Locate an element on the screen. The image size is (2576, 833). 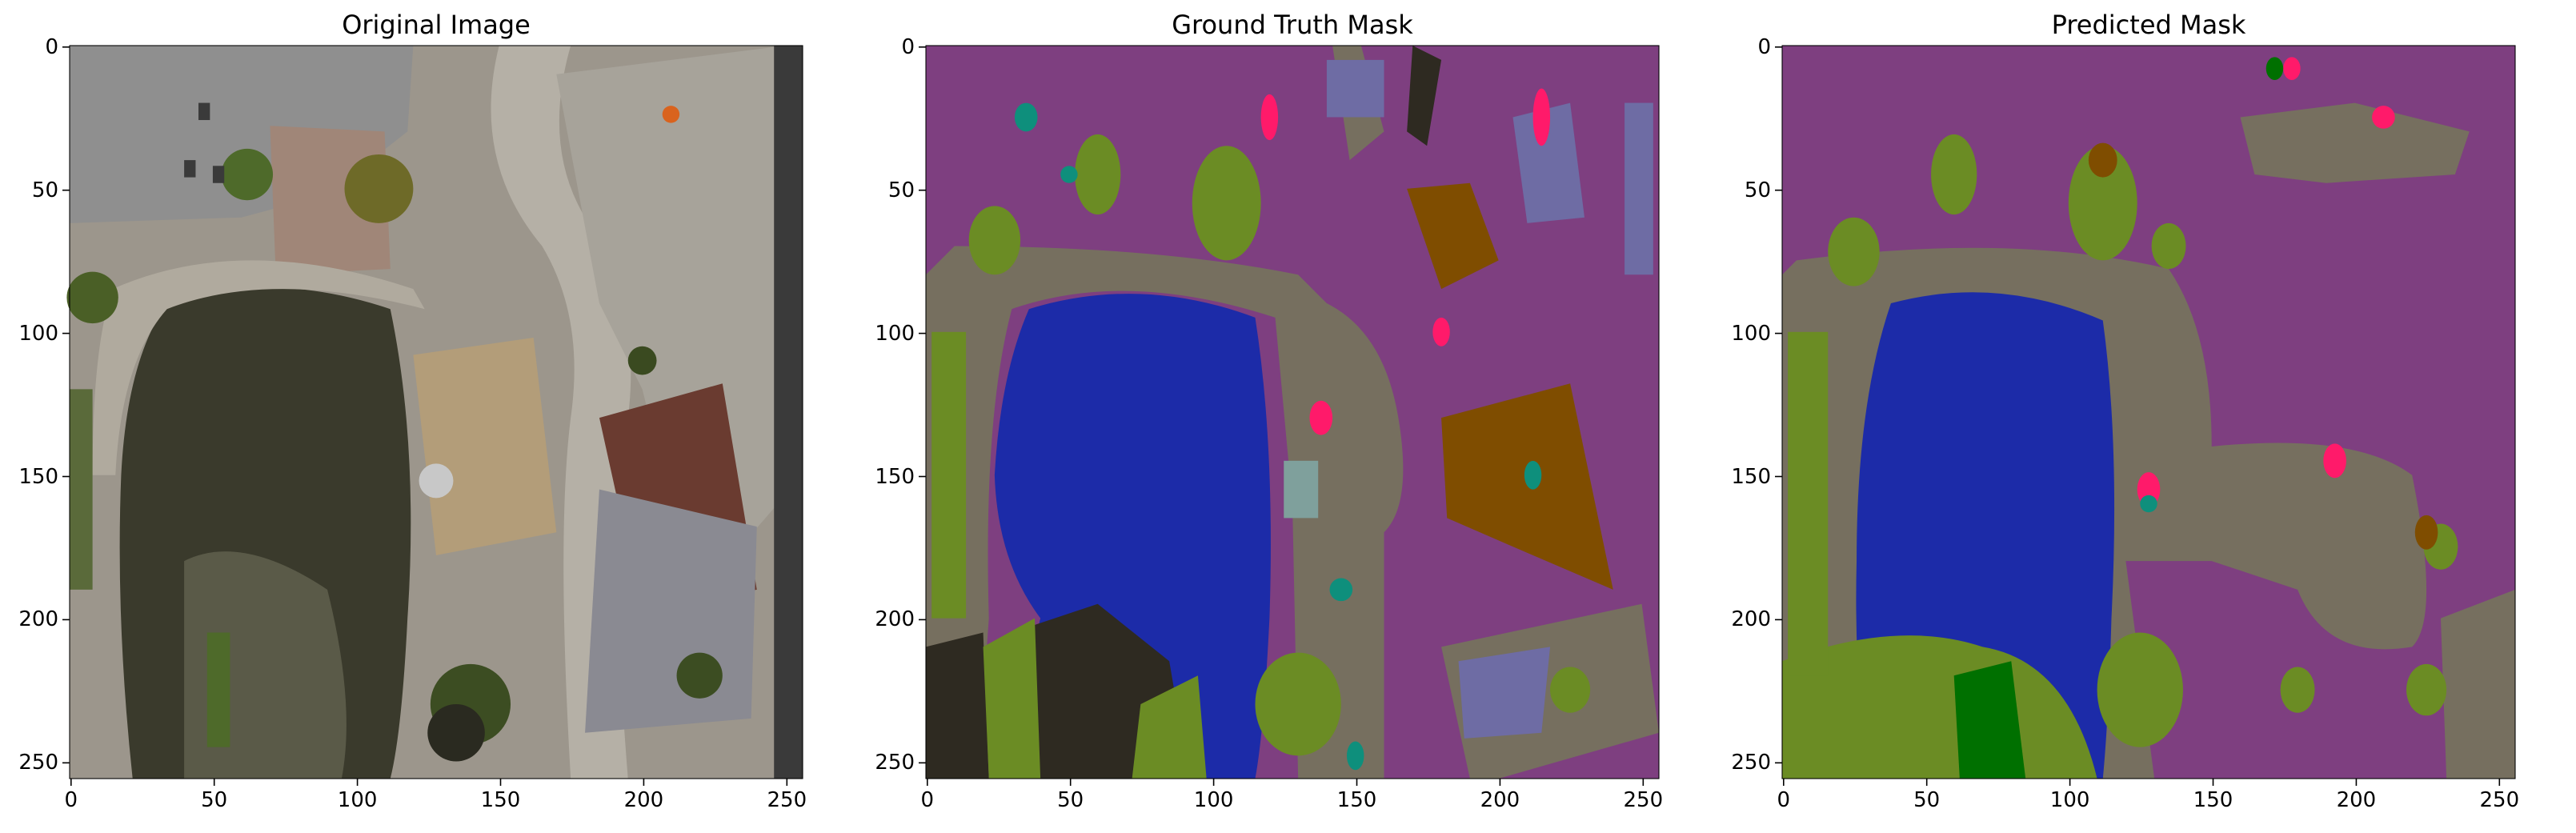
panel-title-ground-truth: Ground Truth Mask is located at coordinates (1292, 25).